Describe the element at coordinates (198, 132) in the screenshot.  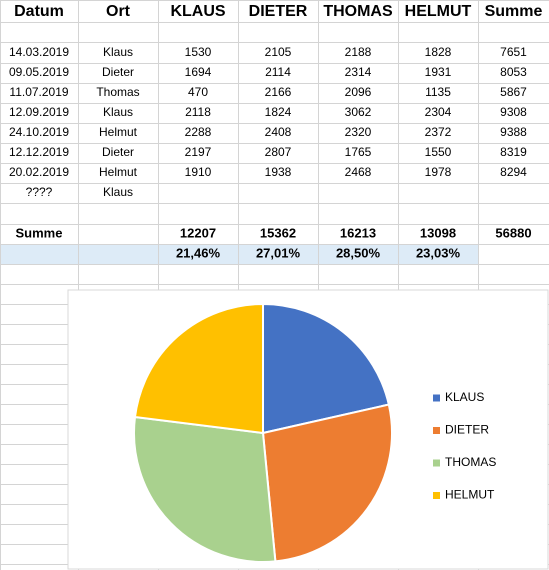
I see `cell: 2288` at that location.